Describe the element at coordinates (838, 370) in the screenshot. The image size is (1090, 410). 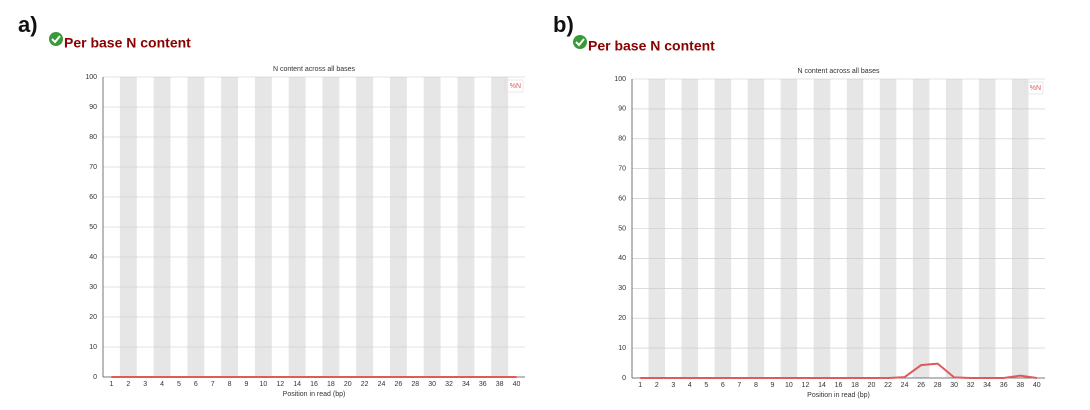
I see `series-line` at that location.